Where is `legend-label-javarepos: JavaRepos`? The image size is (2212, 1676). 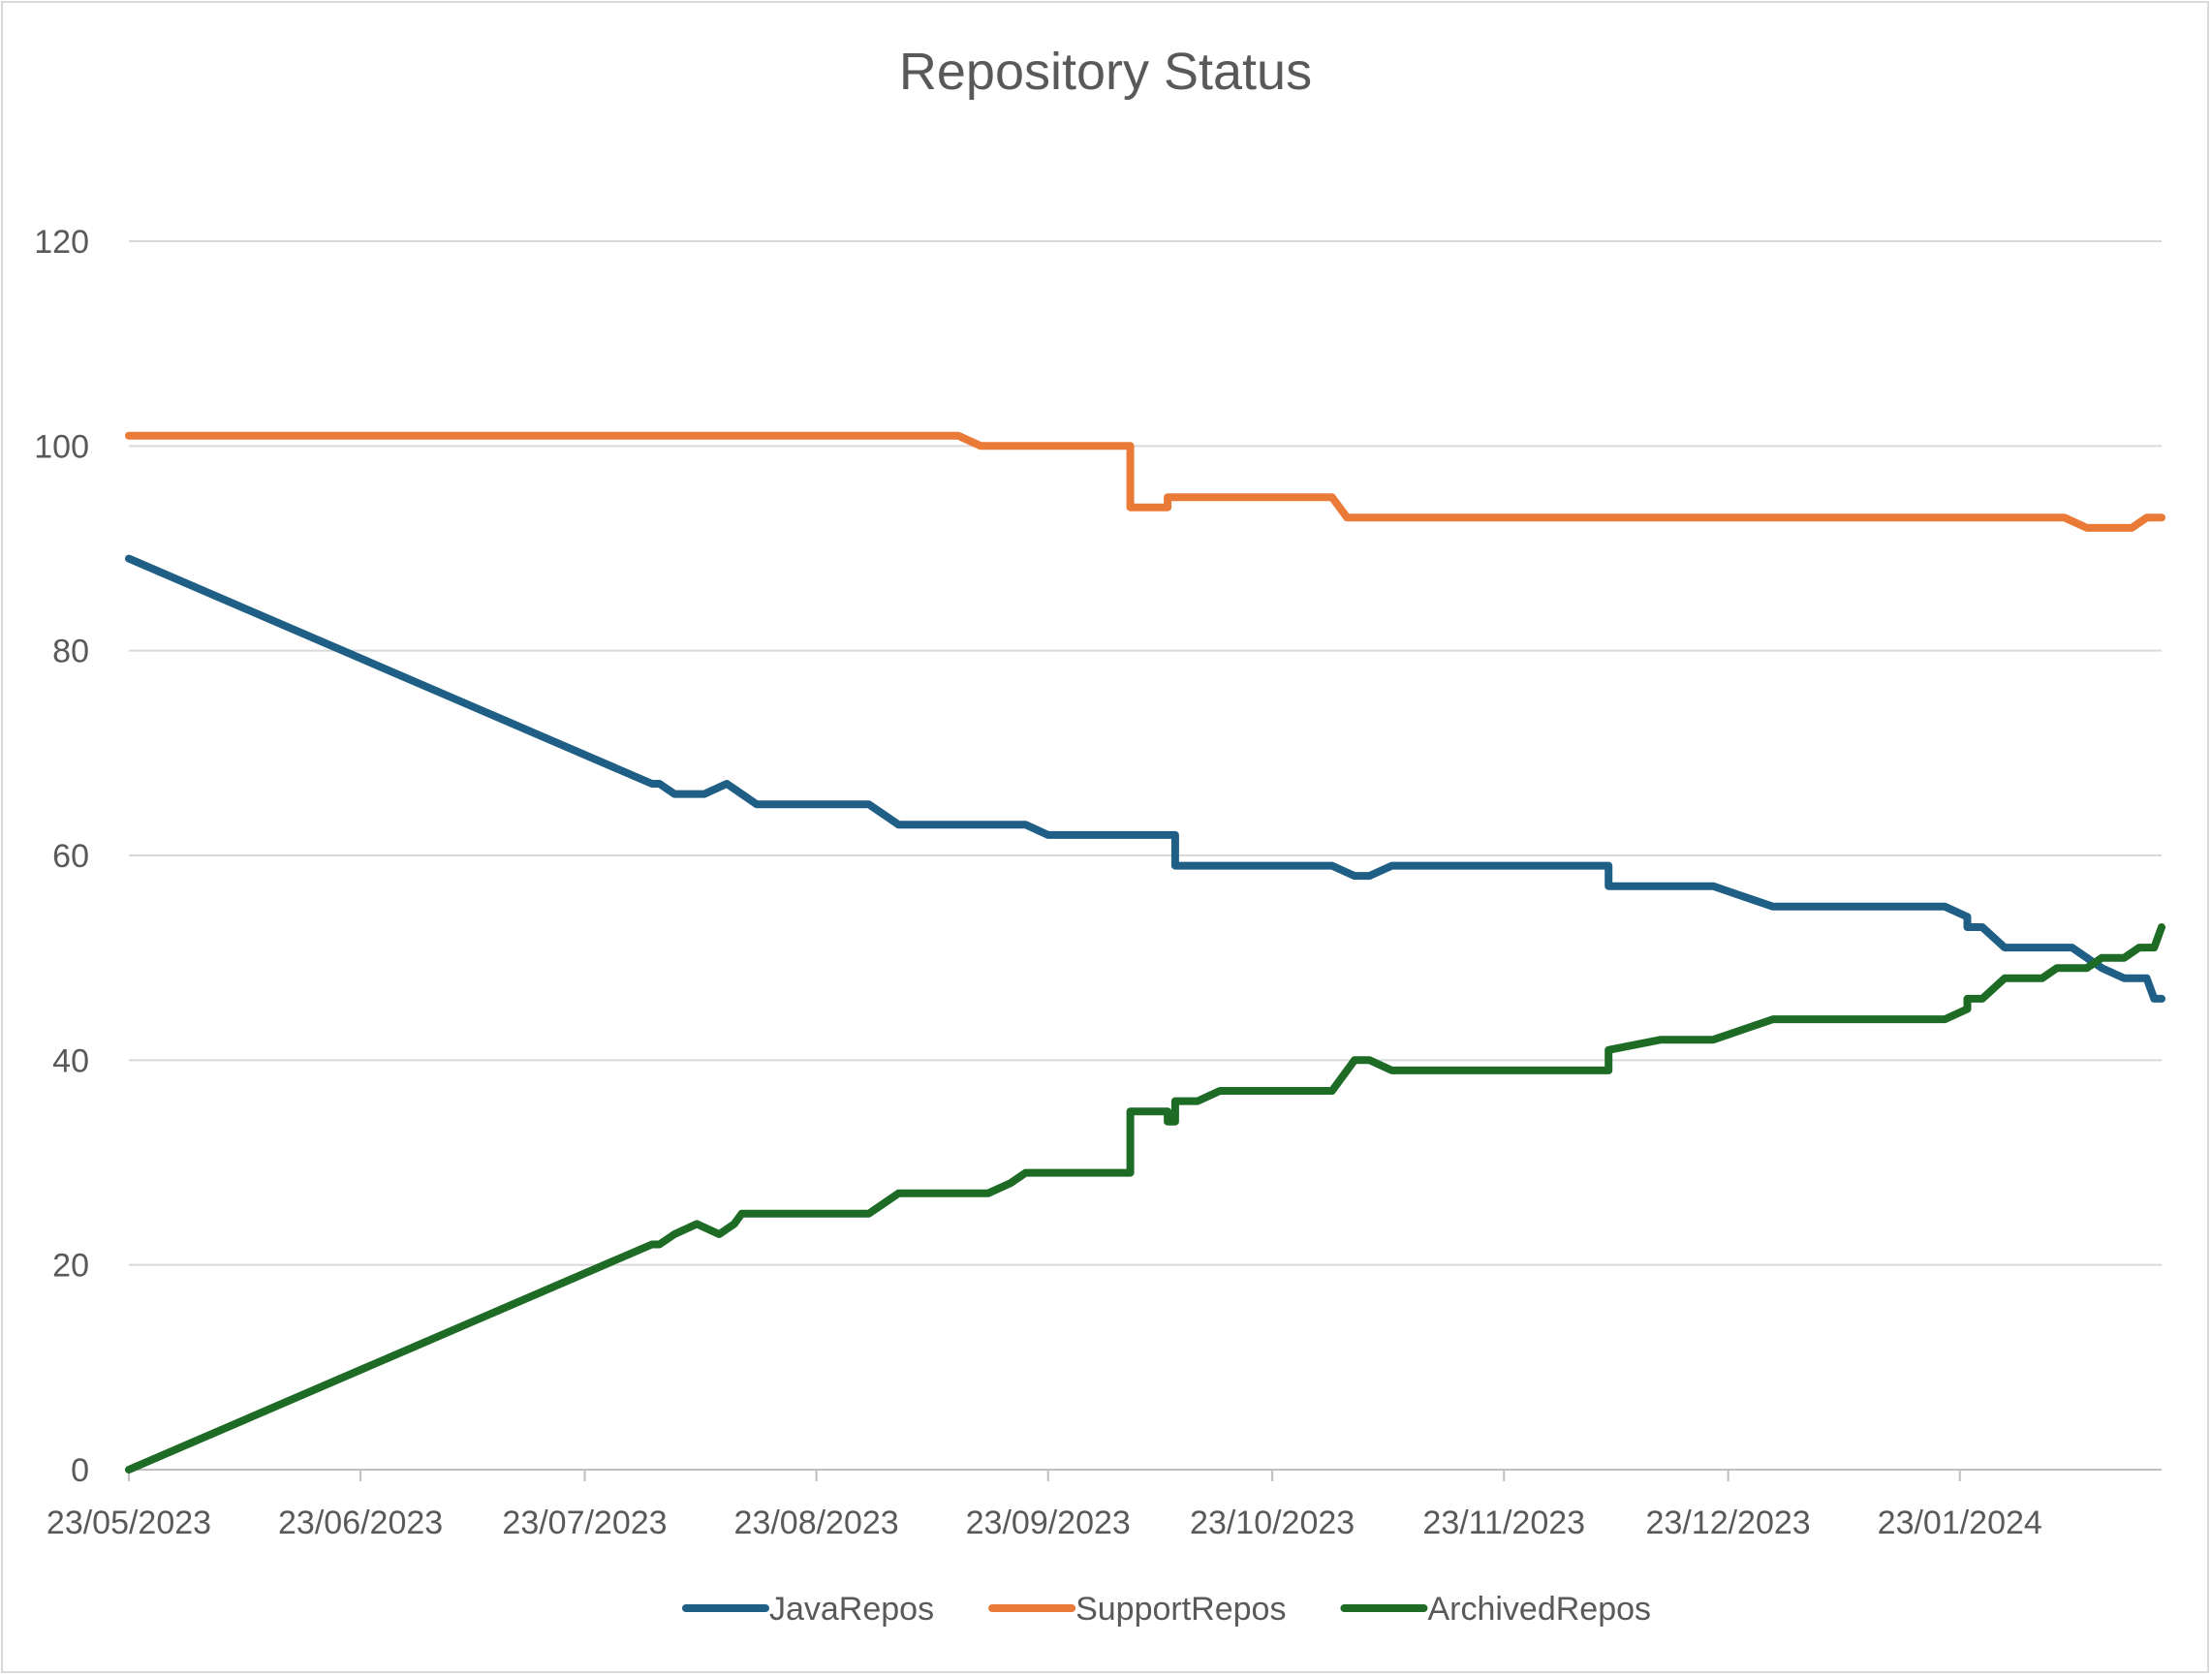 legend-label-javarepos: JavaRepos is located at coordinates (851, 1609).